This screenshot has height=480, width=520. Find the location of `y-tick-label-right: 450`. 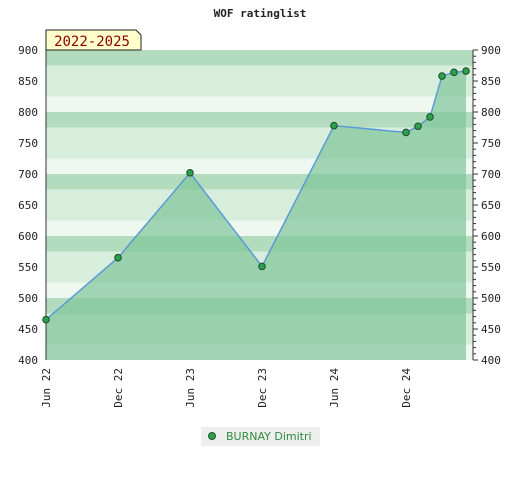

y-tick-label-right: 450 is located at coordinates (491, 329).